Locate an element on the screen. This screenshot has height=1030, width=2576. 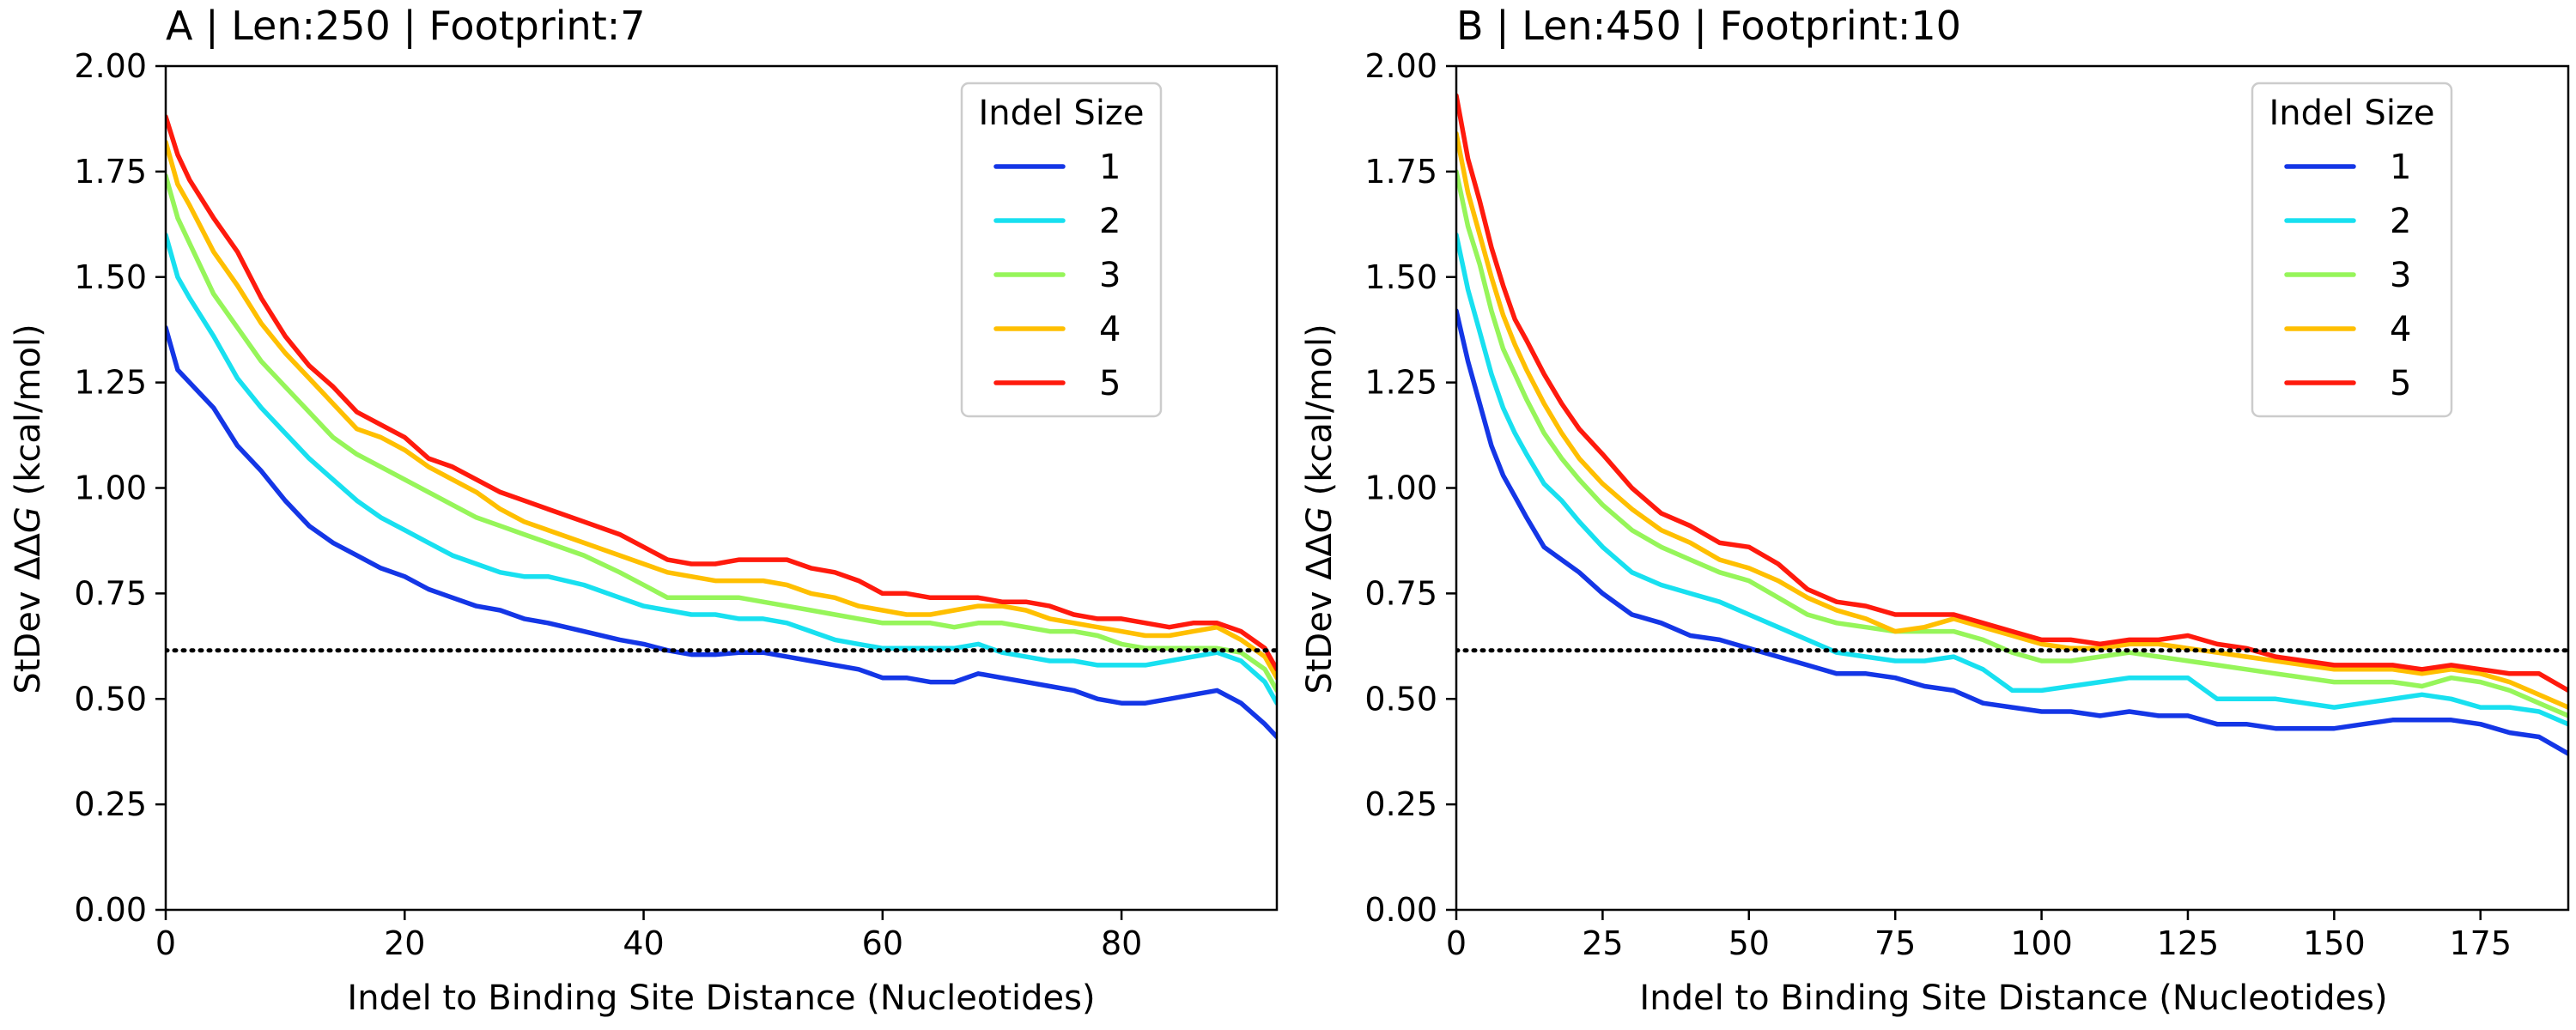
chart-title: A | Len:250 | Footprint:7 is located at coordinates (406, 26).